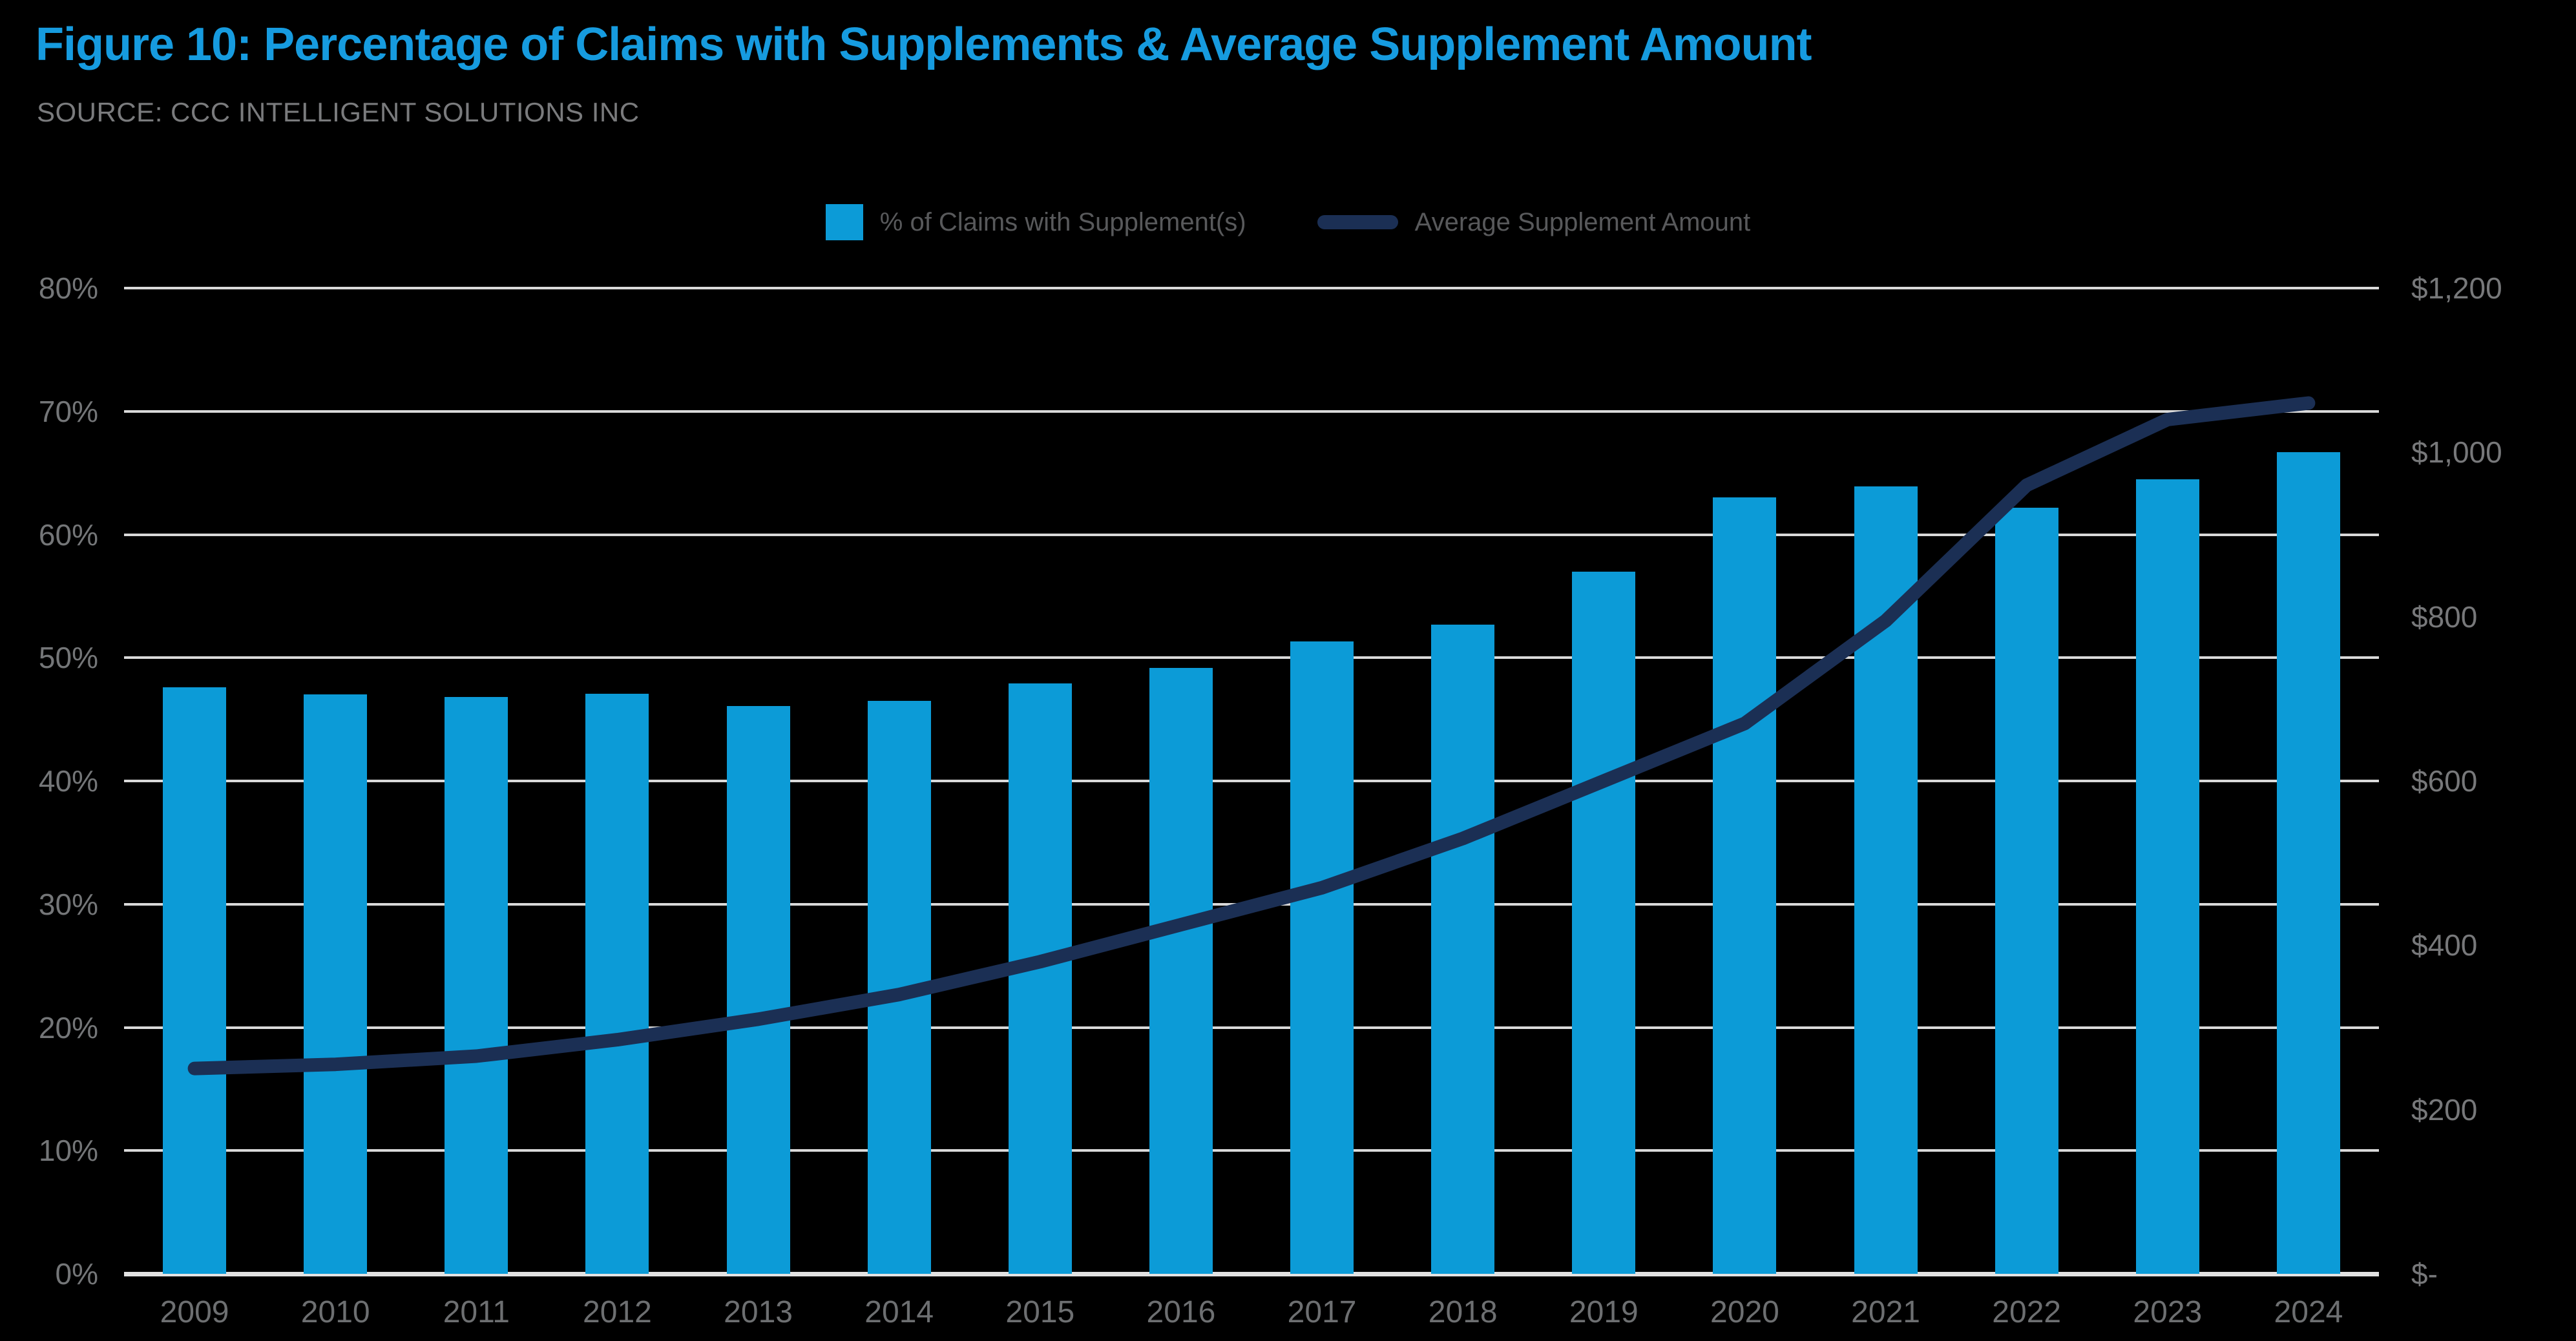  What do you see at coordinates (1604, 923) in the screenshot?
I see `bar-2019` at bounding box center [1604, 923].